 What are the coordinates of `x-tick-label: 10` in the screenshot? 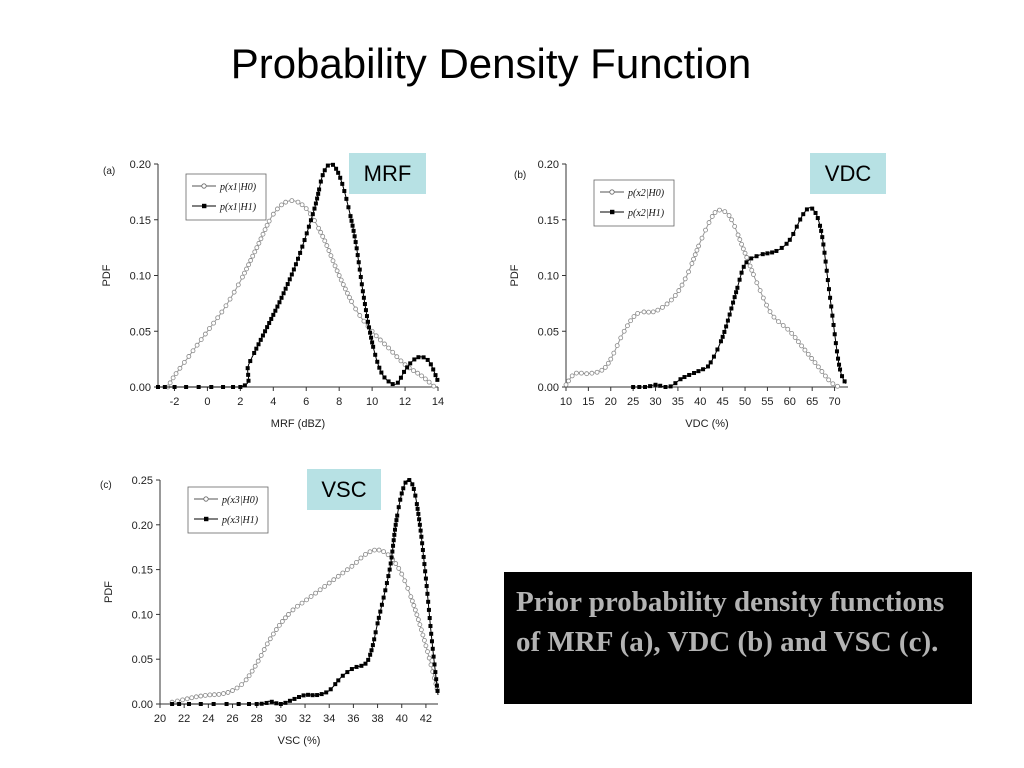 It's located at (566, 402).